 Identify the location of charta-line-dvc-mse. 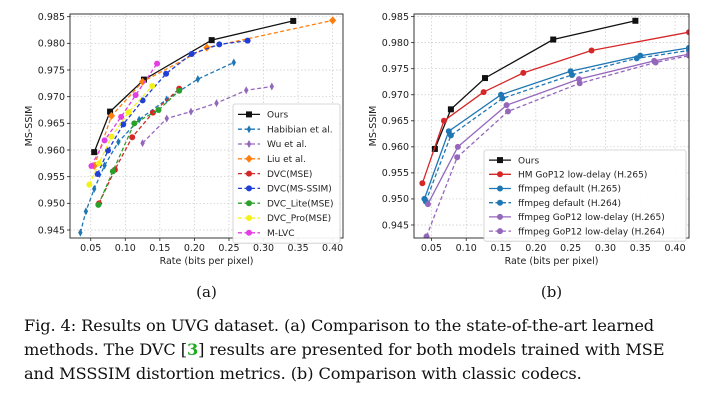
(139, 146).